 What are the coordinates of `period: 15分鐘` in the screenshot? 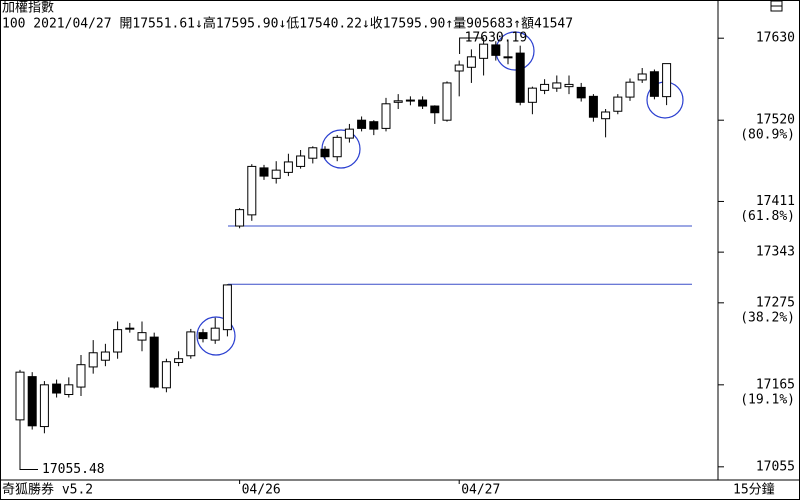 It's located at (754, 490).